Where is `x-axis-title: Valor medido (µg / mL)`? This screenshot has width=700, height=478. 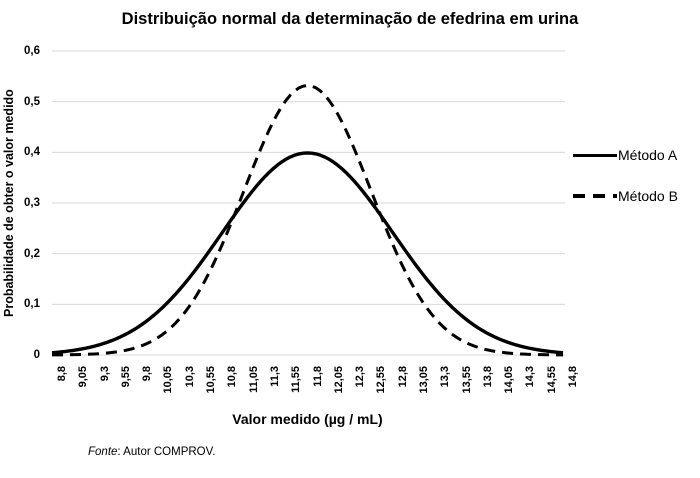 x-axis-title: Valor medido (µg / mL) is located at coordinates (307, 419).